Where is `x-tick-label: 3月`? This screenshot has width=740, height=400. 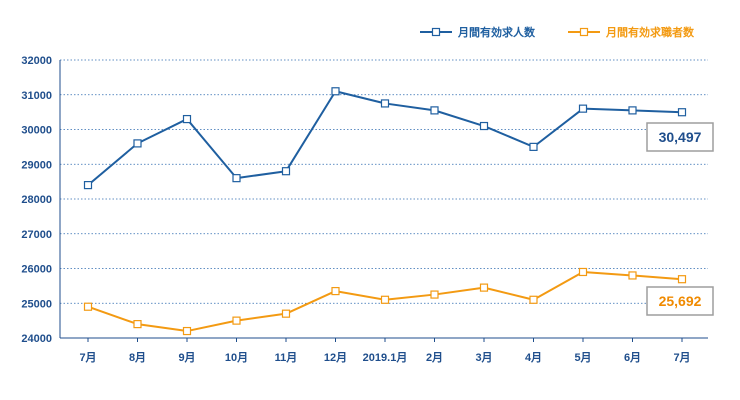
x-tick-label: 3月 is located at coordinates (483, 357).